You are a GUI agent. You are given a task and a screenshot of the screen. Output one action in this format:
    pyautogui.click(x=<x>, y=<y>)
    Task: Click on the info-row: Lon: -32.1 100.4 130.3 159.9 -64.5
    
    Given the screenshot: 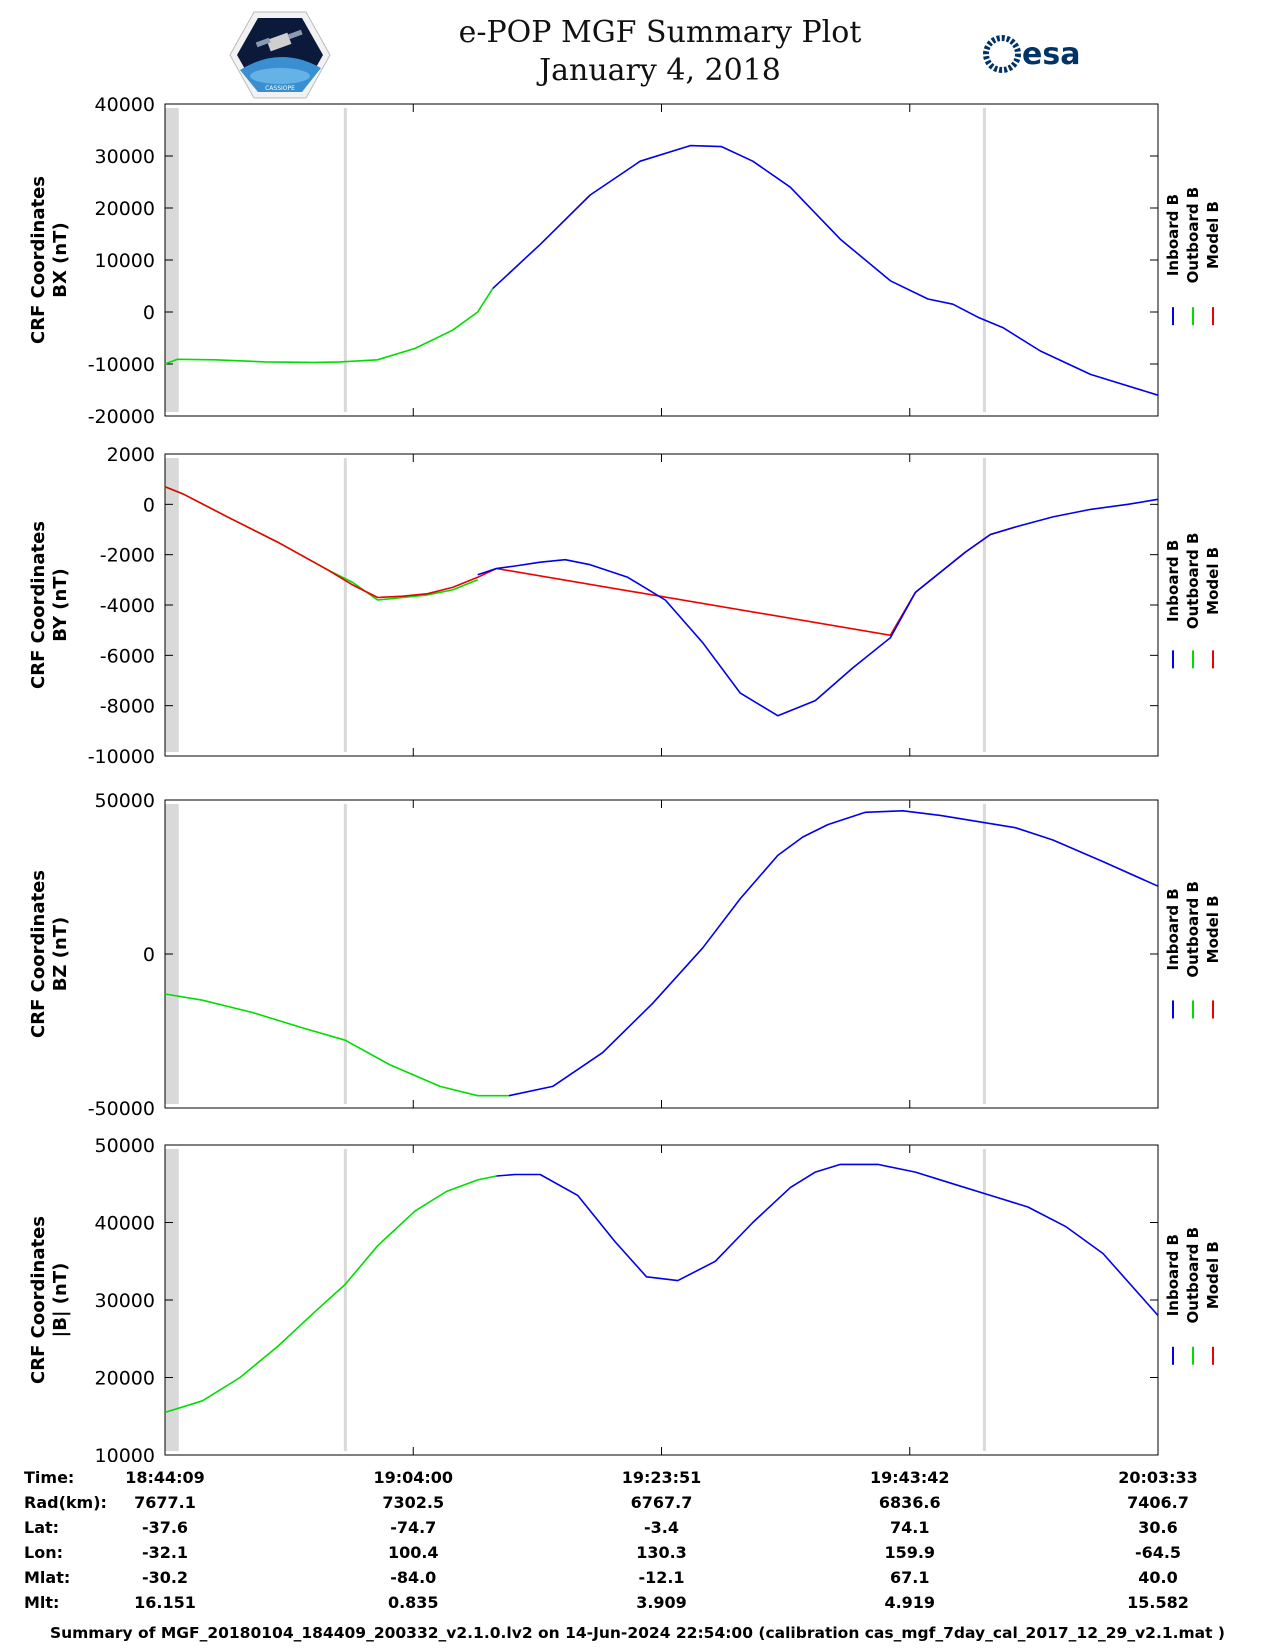 What is the action you would take?
    pyautogui.click(x=639, y=1555)
    